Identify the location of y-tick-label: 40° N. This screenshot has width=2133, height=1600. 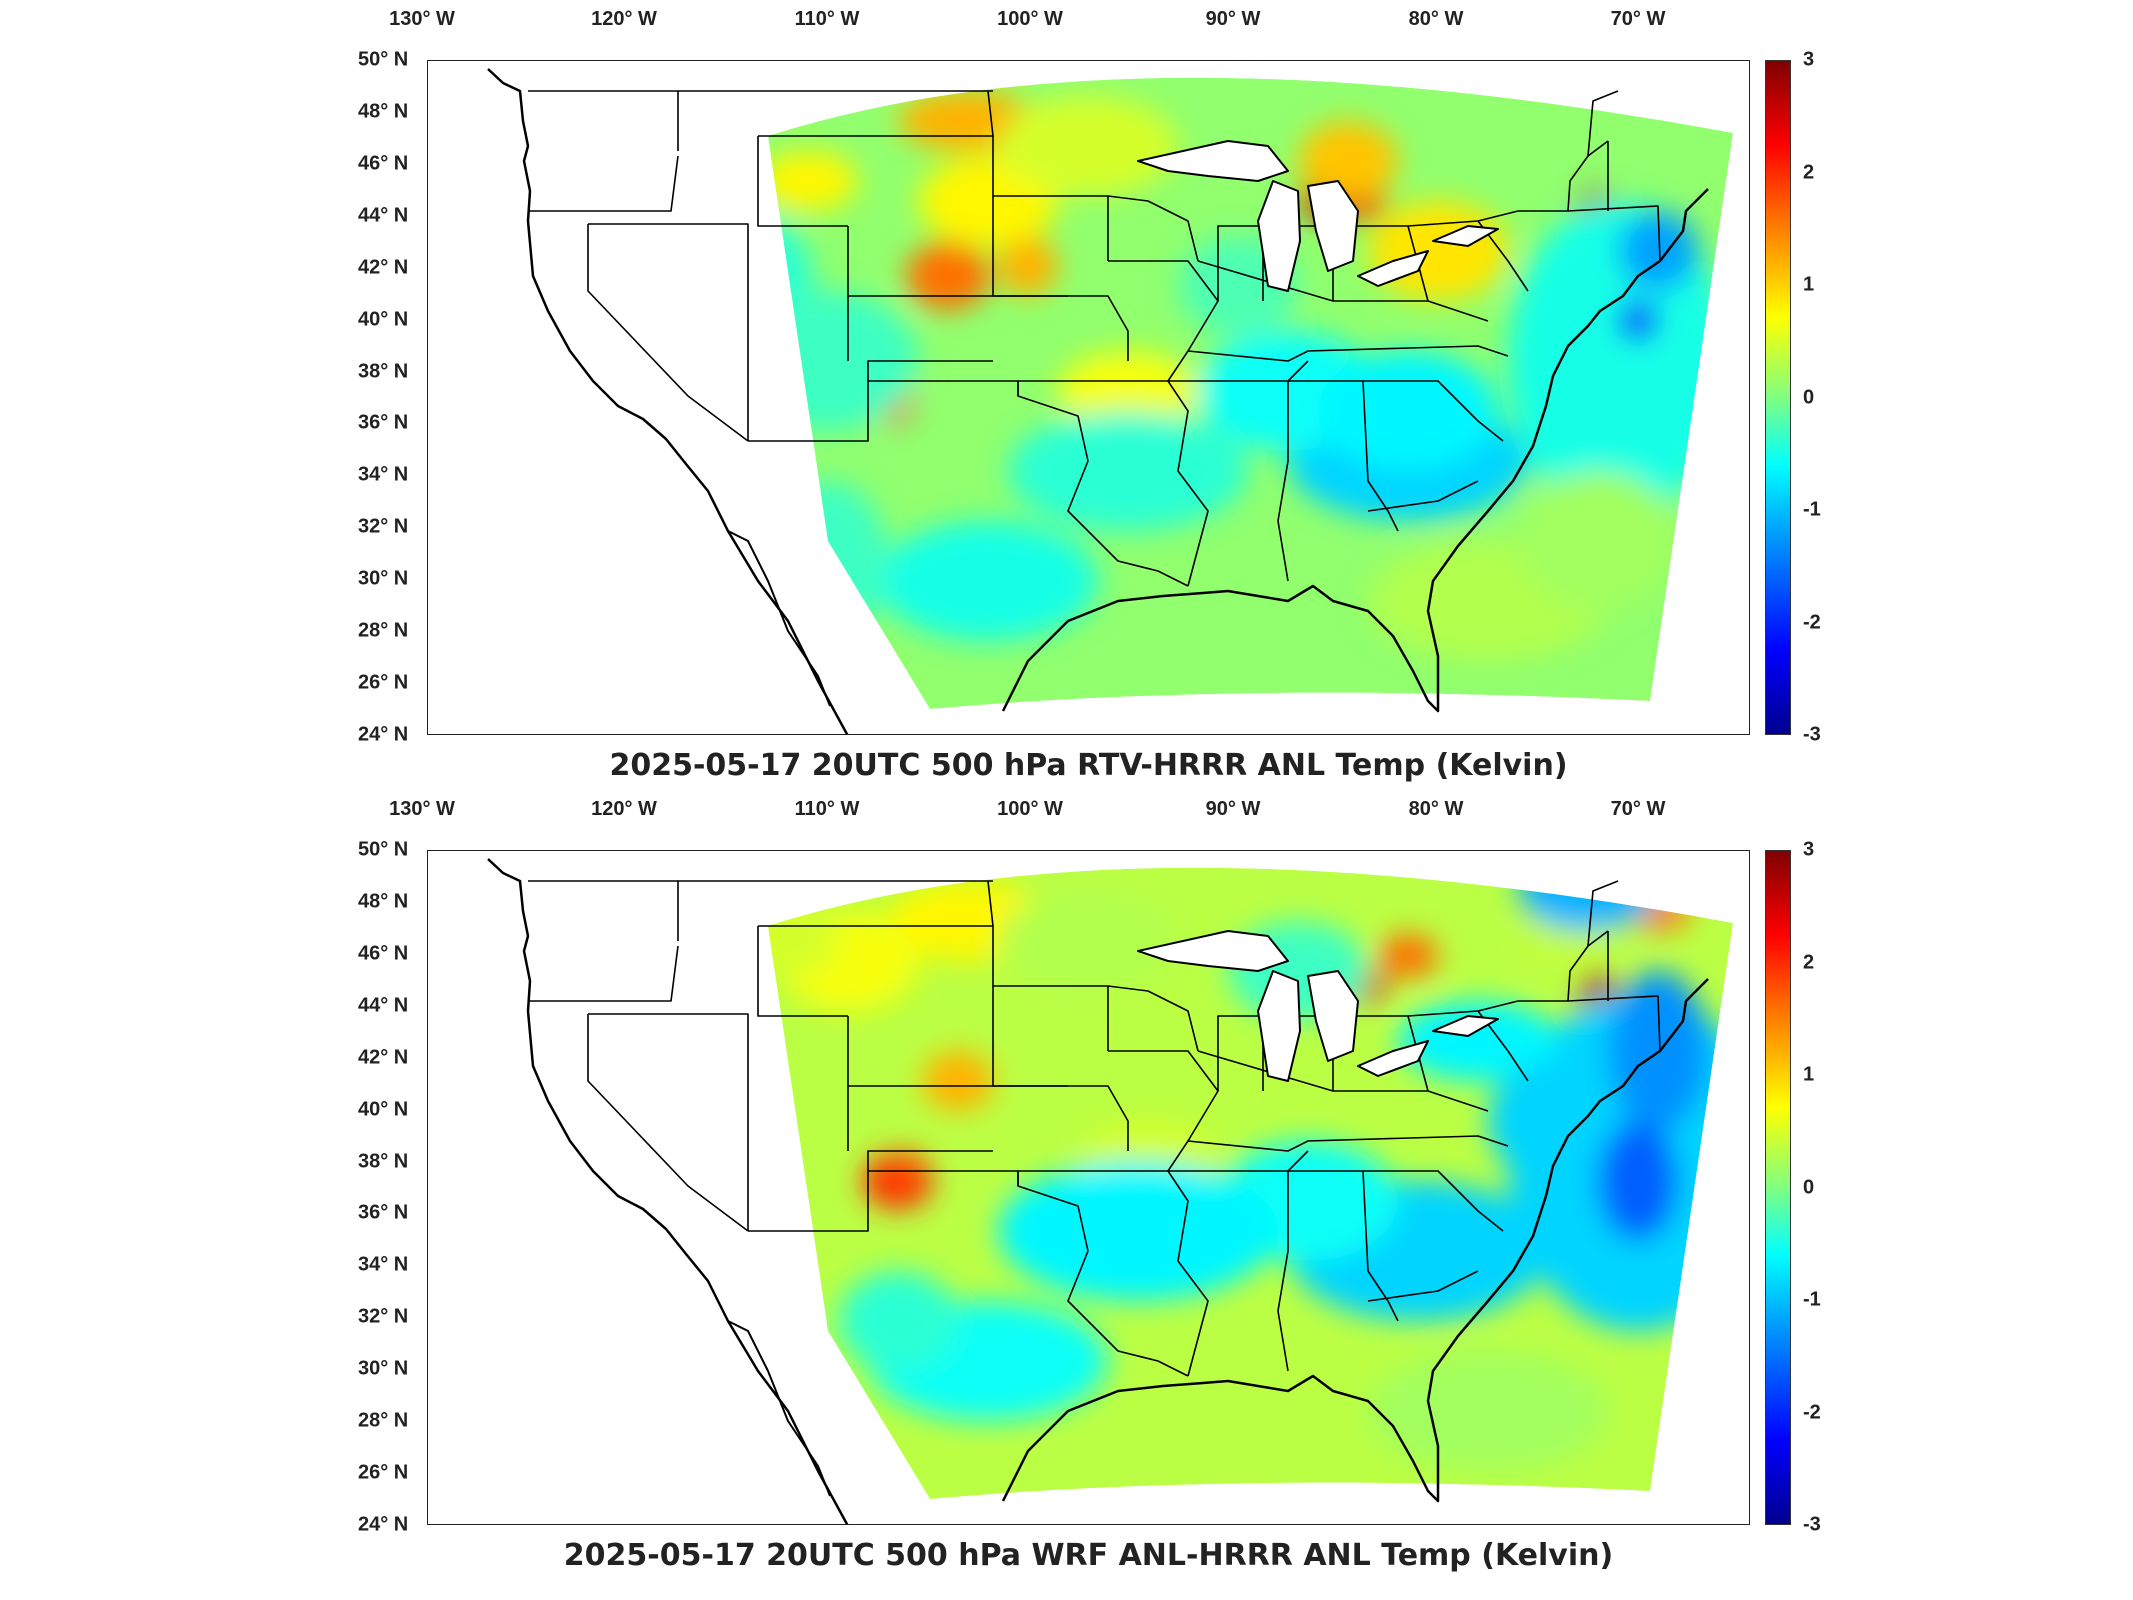
(383, 1109).